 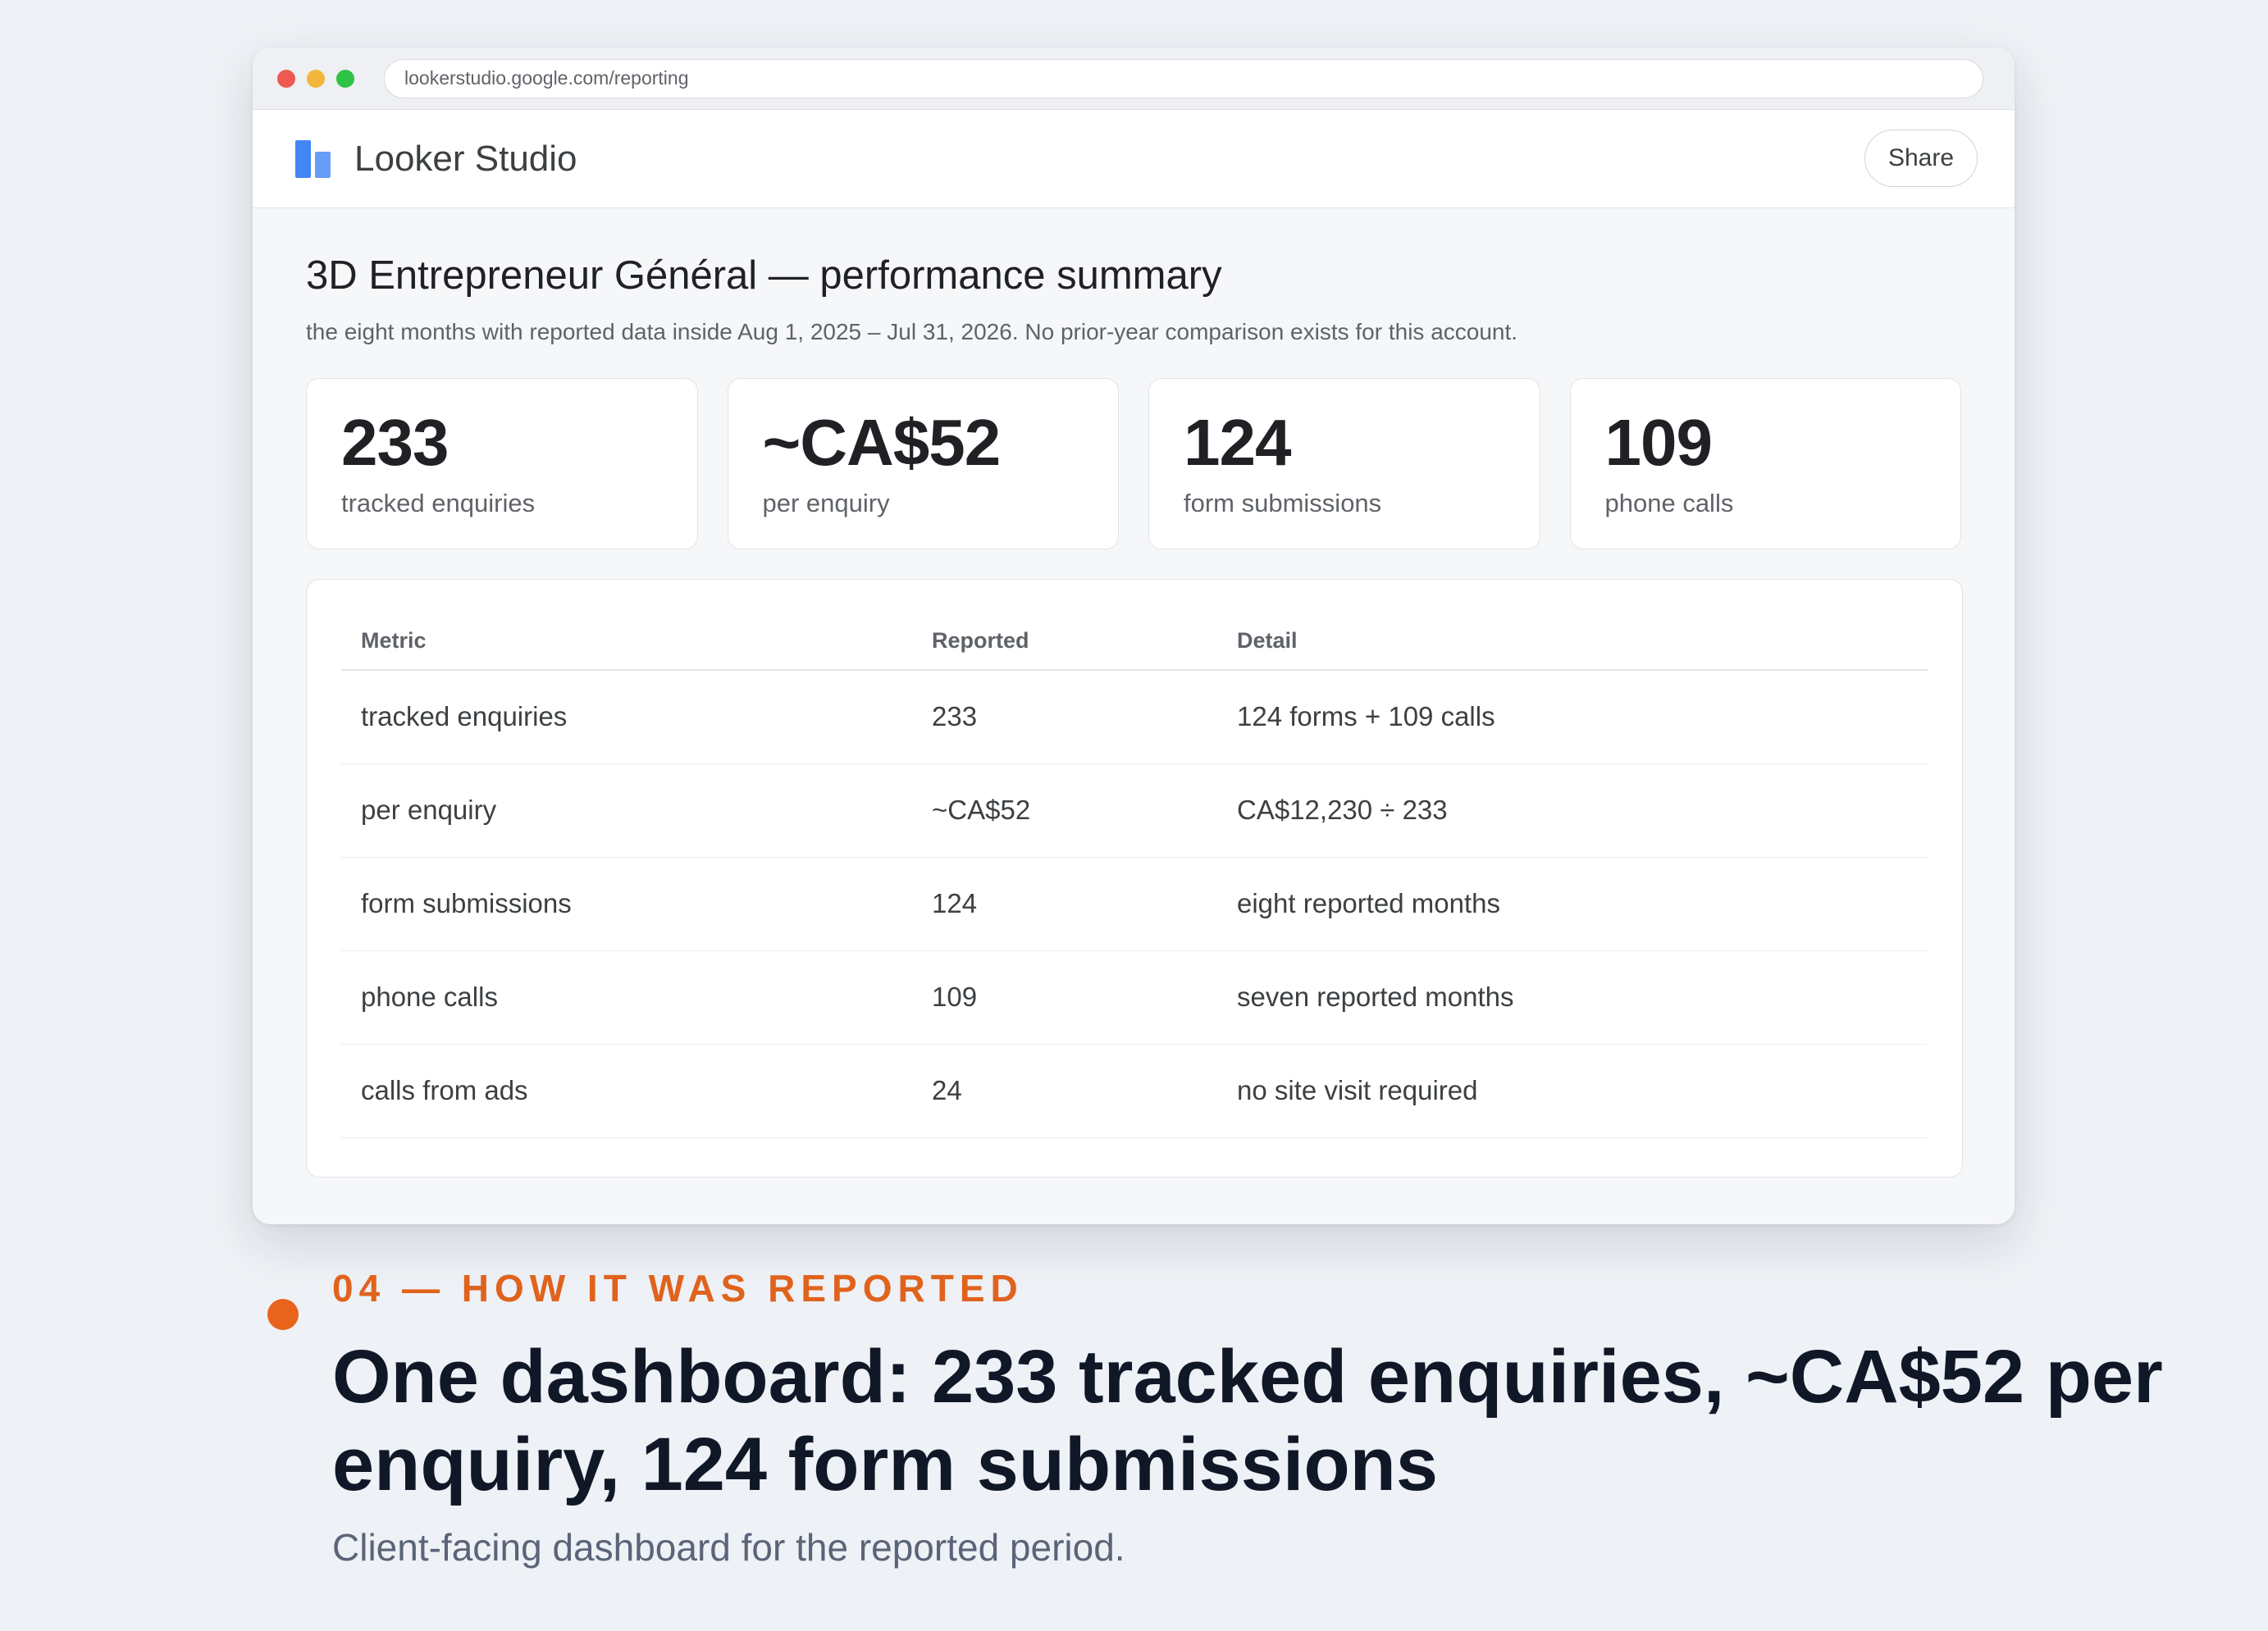 I want to click on kpi-card-per-enquiry: ~CA$52 per enquiry, so click(x=923, y=463).